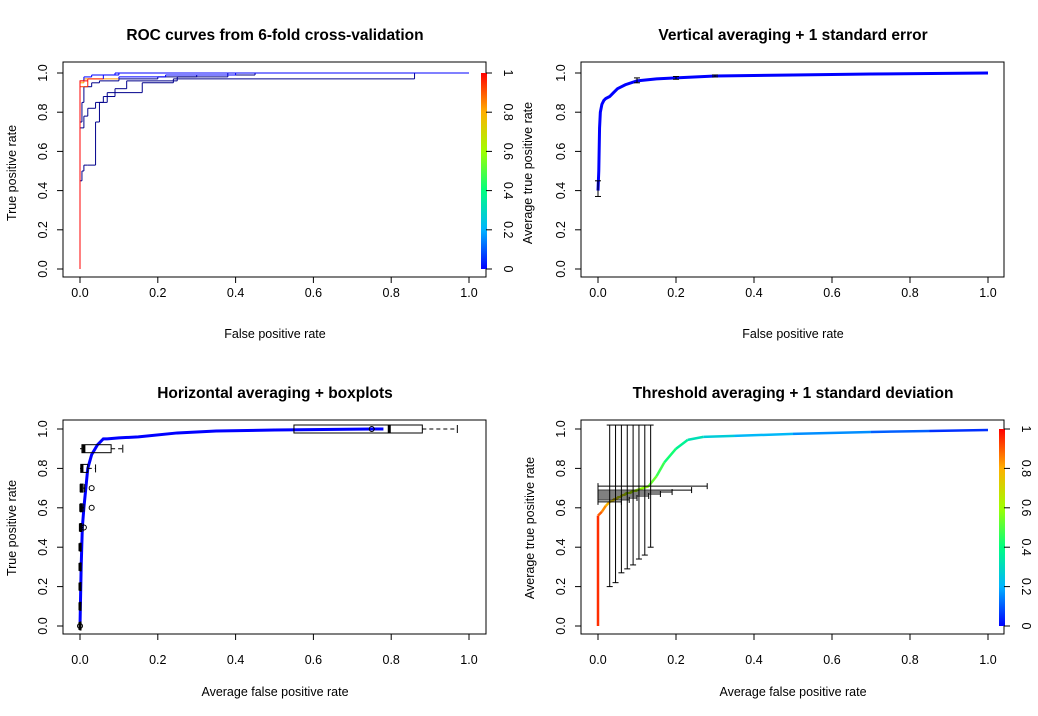 This screenshot has height=716, width=1038. Describe the element at coordinates (274, 35) in the screenshot. I see `panel-title: ROC curves from 6-fold cross-validation` at that location.